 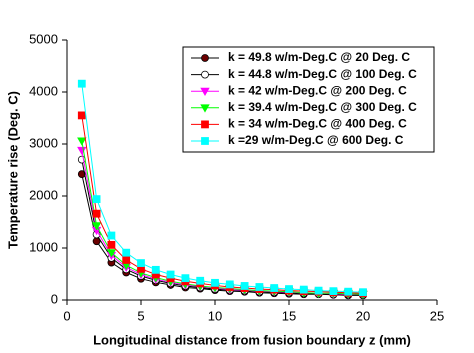 I want to click on x-tick-label: 5, so click(x=140, y=315).